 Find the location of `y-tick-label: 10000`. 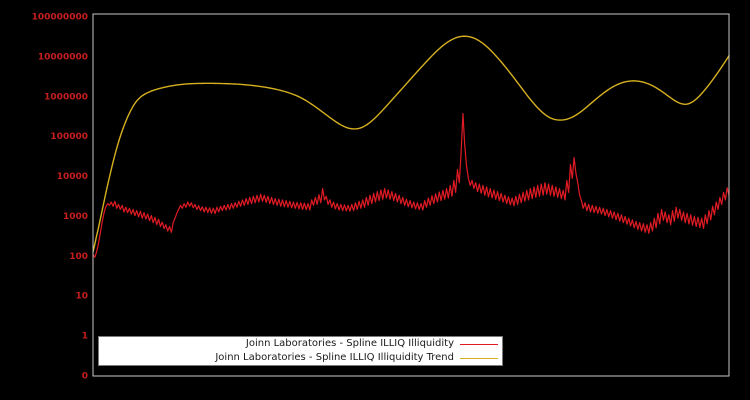

y-tick-label: 10000 is located at coordinates (72, 177).